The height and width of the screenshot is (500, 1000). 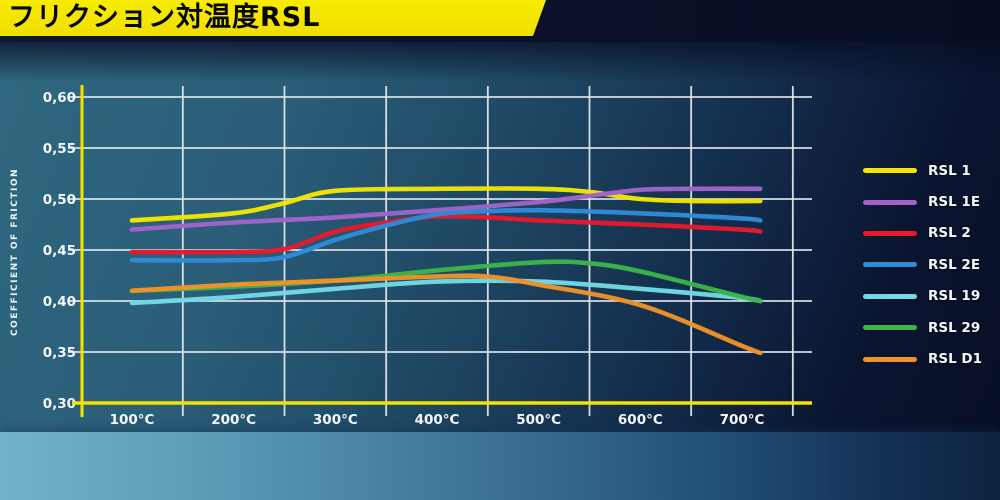 What do you see at coordinates (59, 149) in the screenshot?
I see `y-tick-label: 0,55` at bounding box center [59, 149].